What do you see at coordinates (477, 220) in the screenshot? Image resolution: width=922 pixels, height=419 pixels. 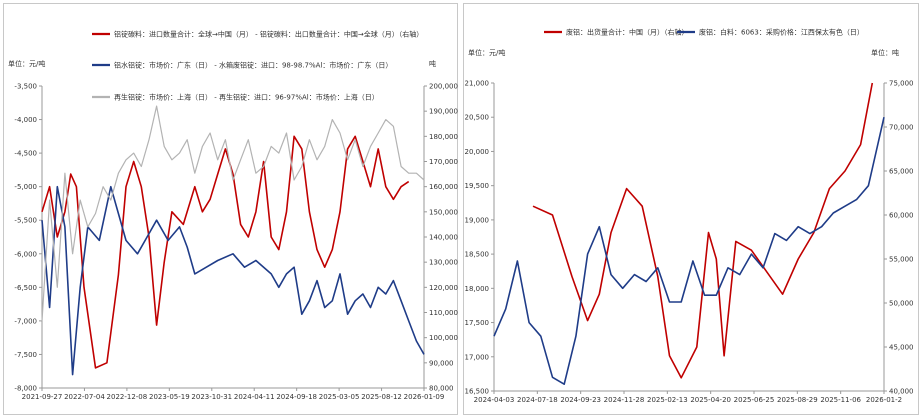 I see `left-tick-label: 19,000` at bounding box center [477, 220].